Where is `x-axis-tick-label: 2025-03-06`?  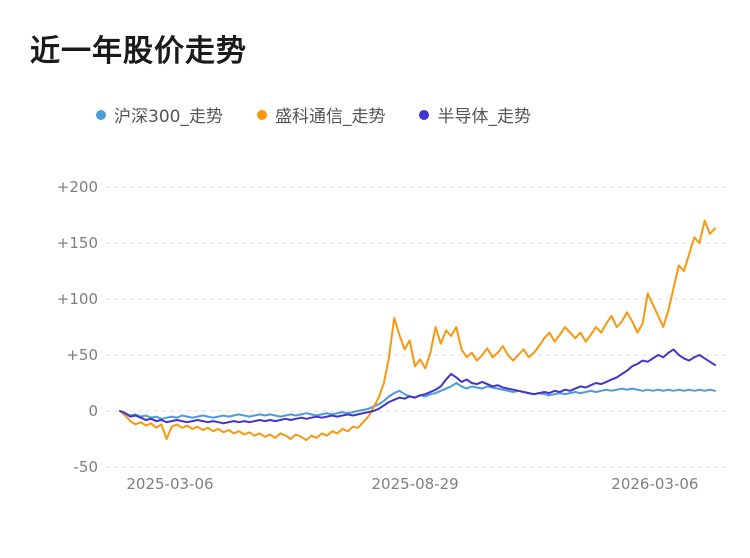
x-axis-tick-label: 2025-03-06 is located at coordinates (169, 484).